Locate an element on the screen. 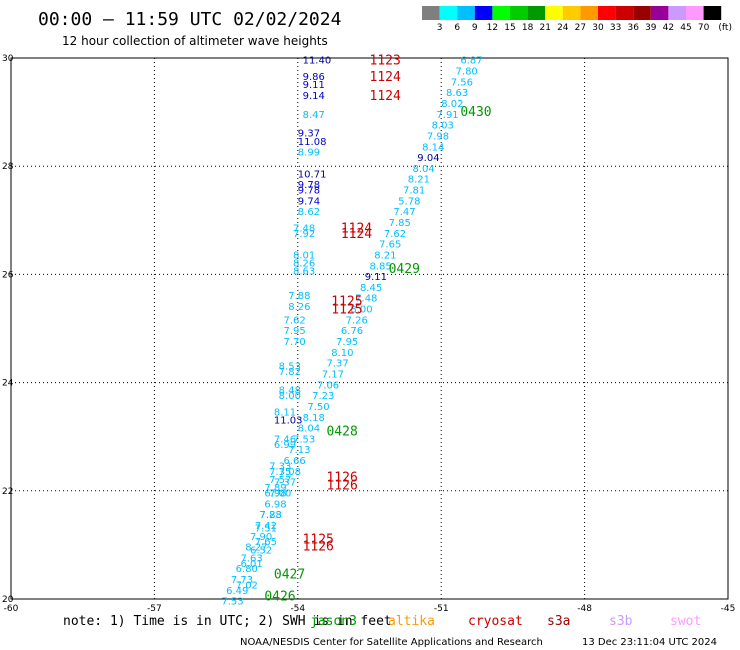 The height and width of the screenshot is (650, 740). swh-value: 7.23 is located at coordinates (323, 396).